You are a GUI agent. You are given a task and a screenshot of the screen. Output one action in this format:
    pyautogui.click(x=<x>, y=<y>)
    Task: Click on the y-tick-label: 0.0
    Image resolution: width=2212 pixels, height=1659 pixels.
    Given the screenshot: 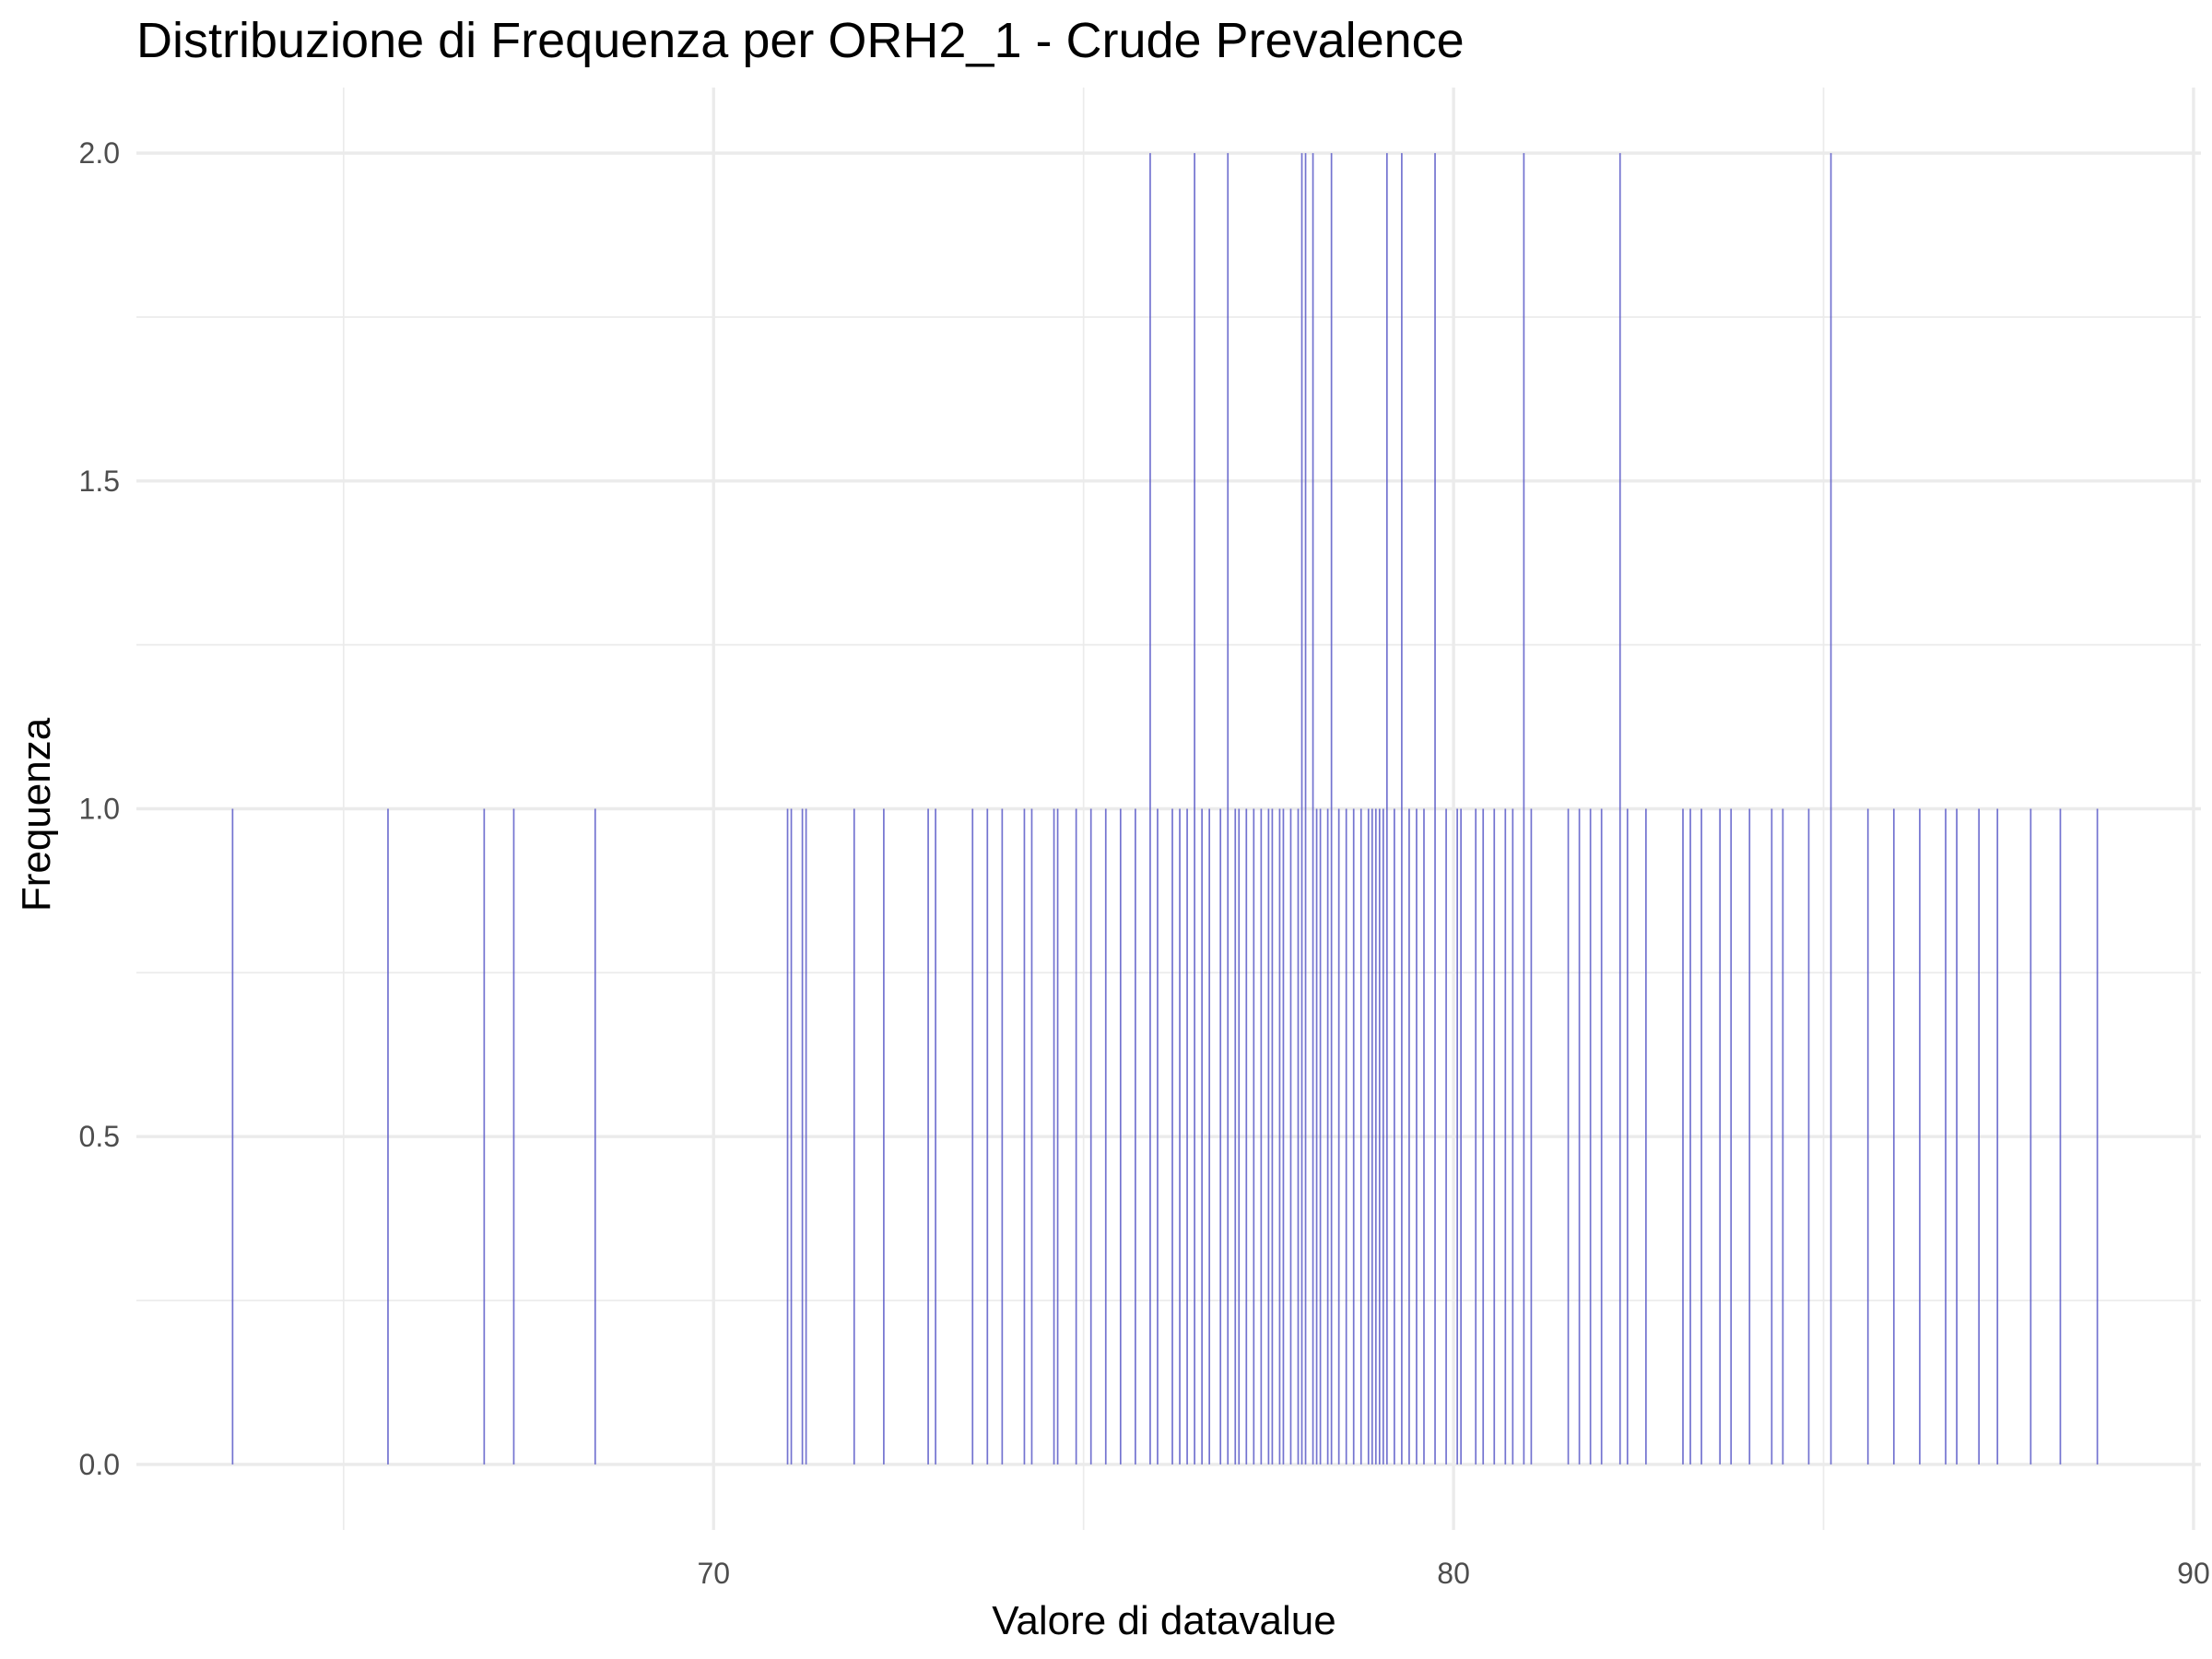 What is the action you would take?
    pyautogui.click(x=99, y=1464)
    